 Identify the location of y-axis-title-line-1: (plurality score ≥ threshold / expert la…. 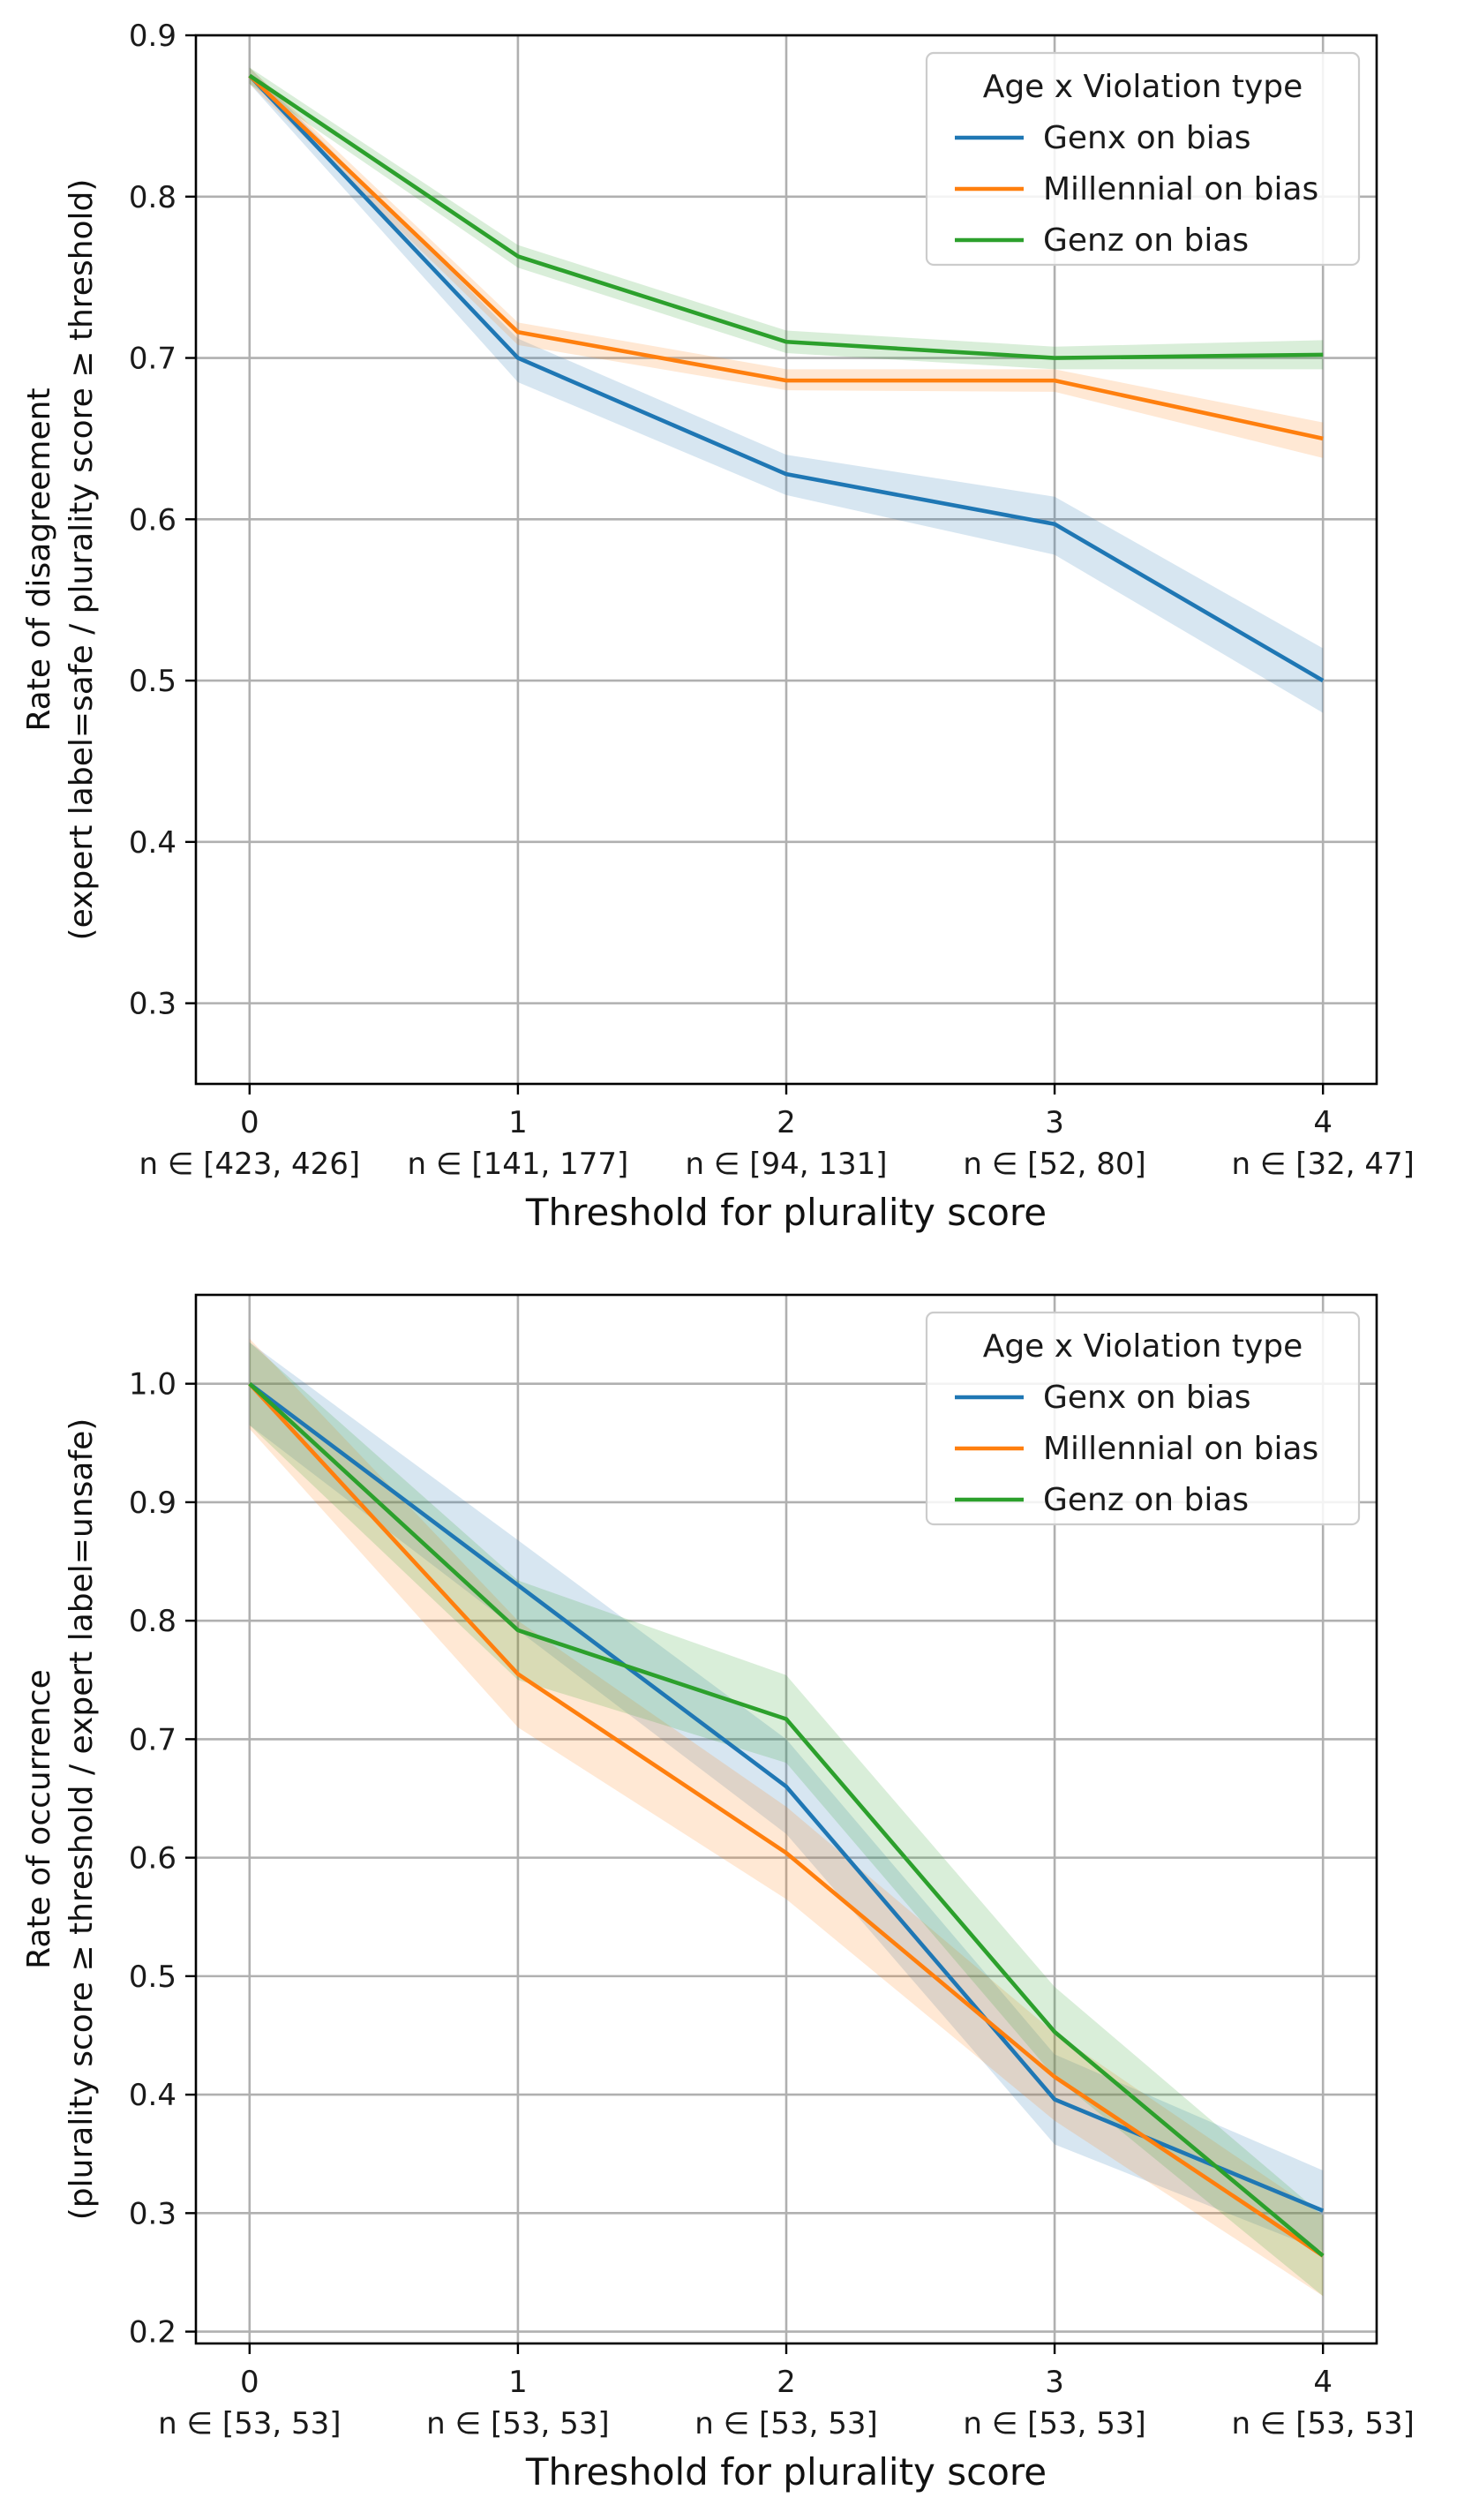
(82, 1819).